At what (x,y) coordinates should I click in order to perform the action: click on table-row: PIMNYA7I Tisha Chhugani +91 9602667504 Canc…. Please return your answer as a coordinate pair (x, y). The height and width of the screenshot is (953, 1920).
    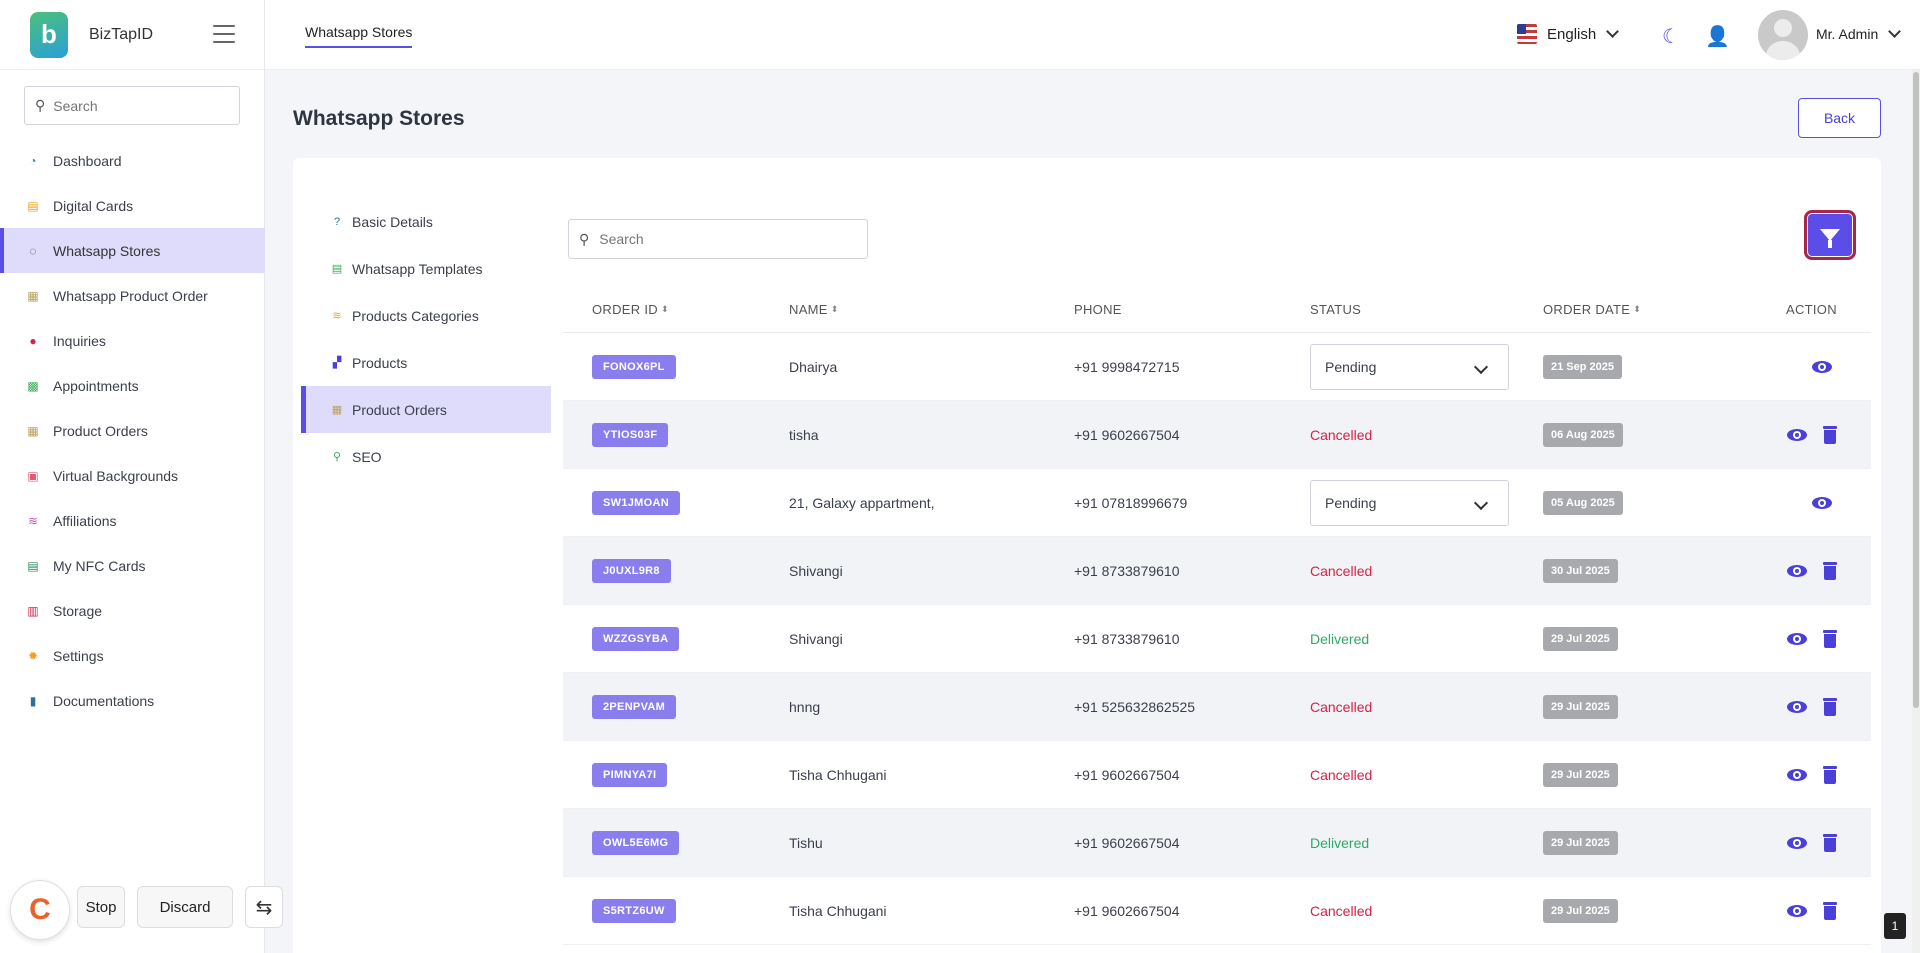
    Looking at the image, I should click on (1217, 775).